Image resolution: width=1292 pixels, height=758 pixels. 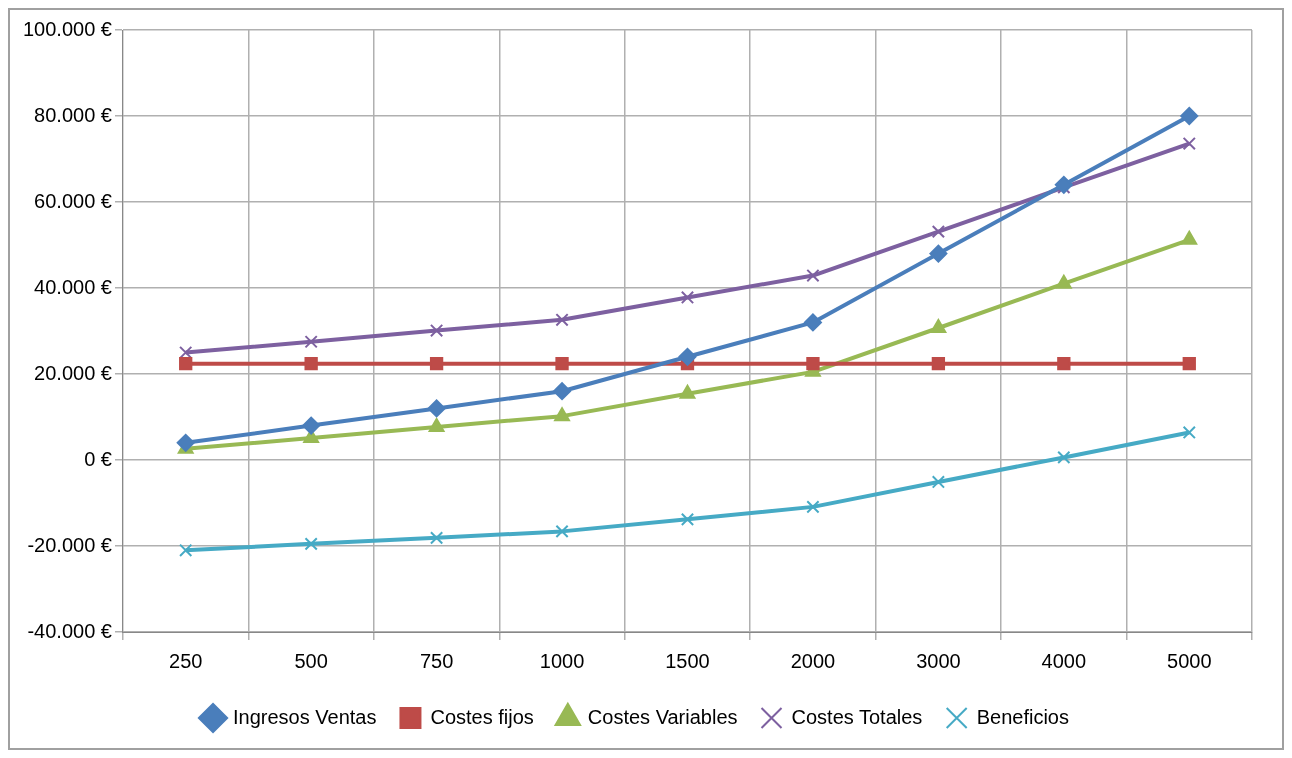 I want to click on y-tick-label: 20.000 €, so click(x=73, y=372).